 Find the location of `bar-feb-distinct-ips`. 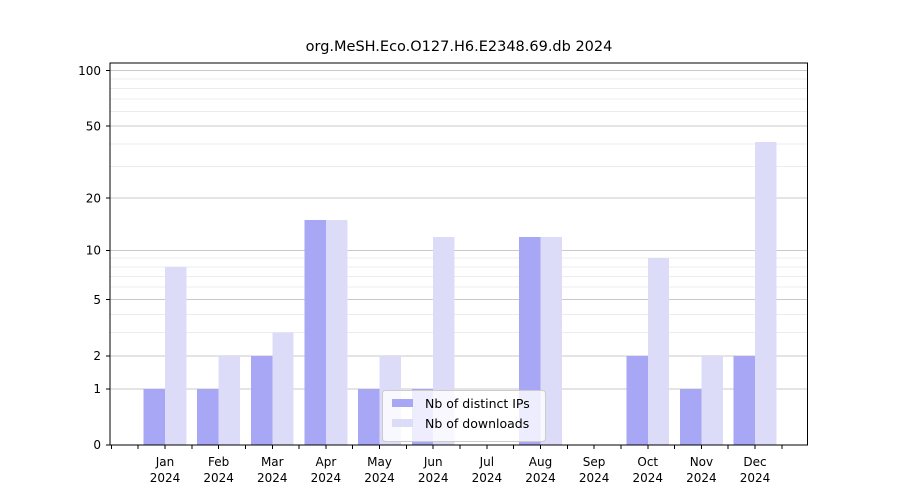

bar-feb-distinct-ips is located at coordinates (208, 416).